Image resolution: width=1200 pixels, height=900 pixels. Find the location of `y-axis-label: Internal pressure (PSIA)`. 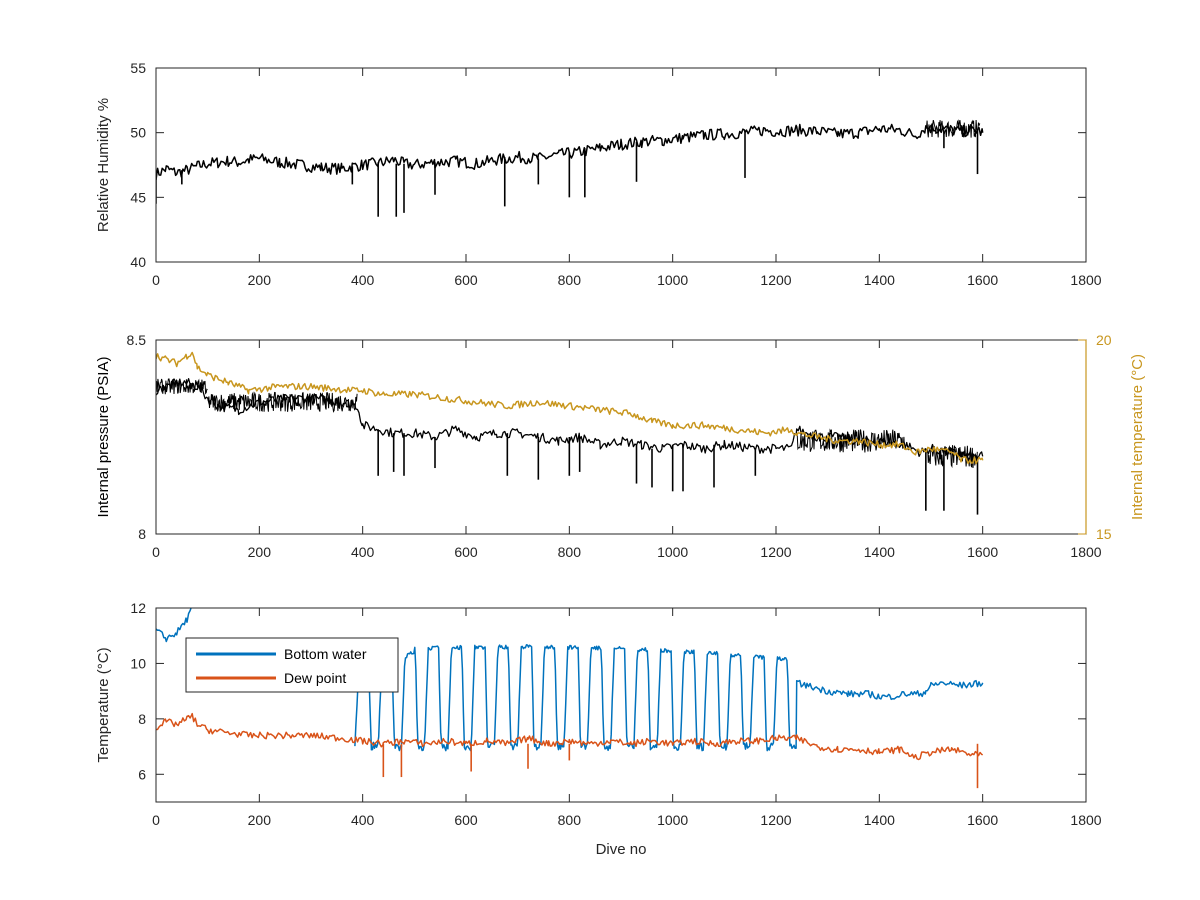

y-axis-label: Internal pressure (PSIA) is located at coordinates (103, 437).